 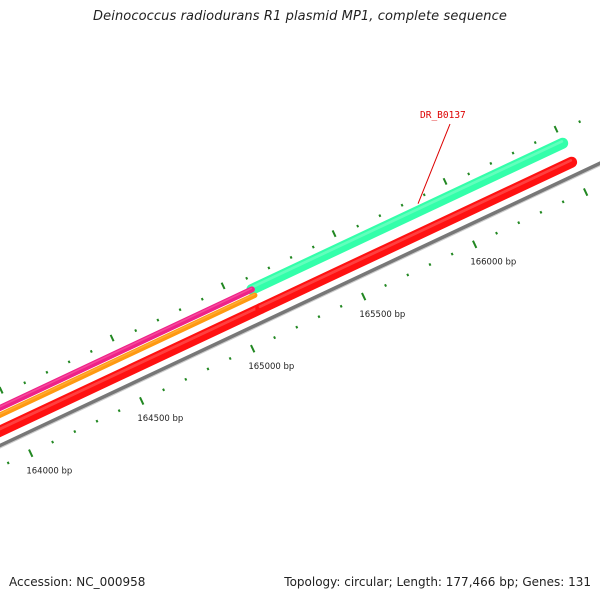 I want to click on gene-pointer-line, so click(x=434, y=163).